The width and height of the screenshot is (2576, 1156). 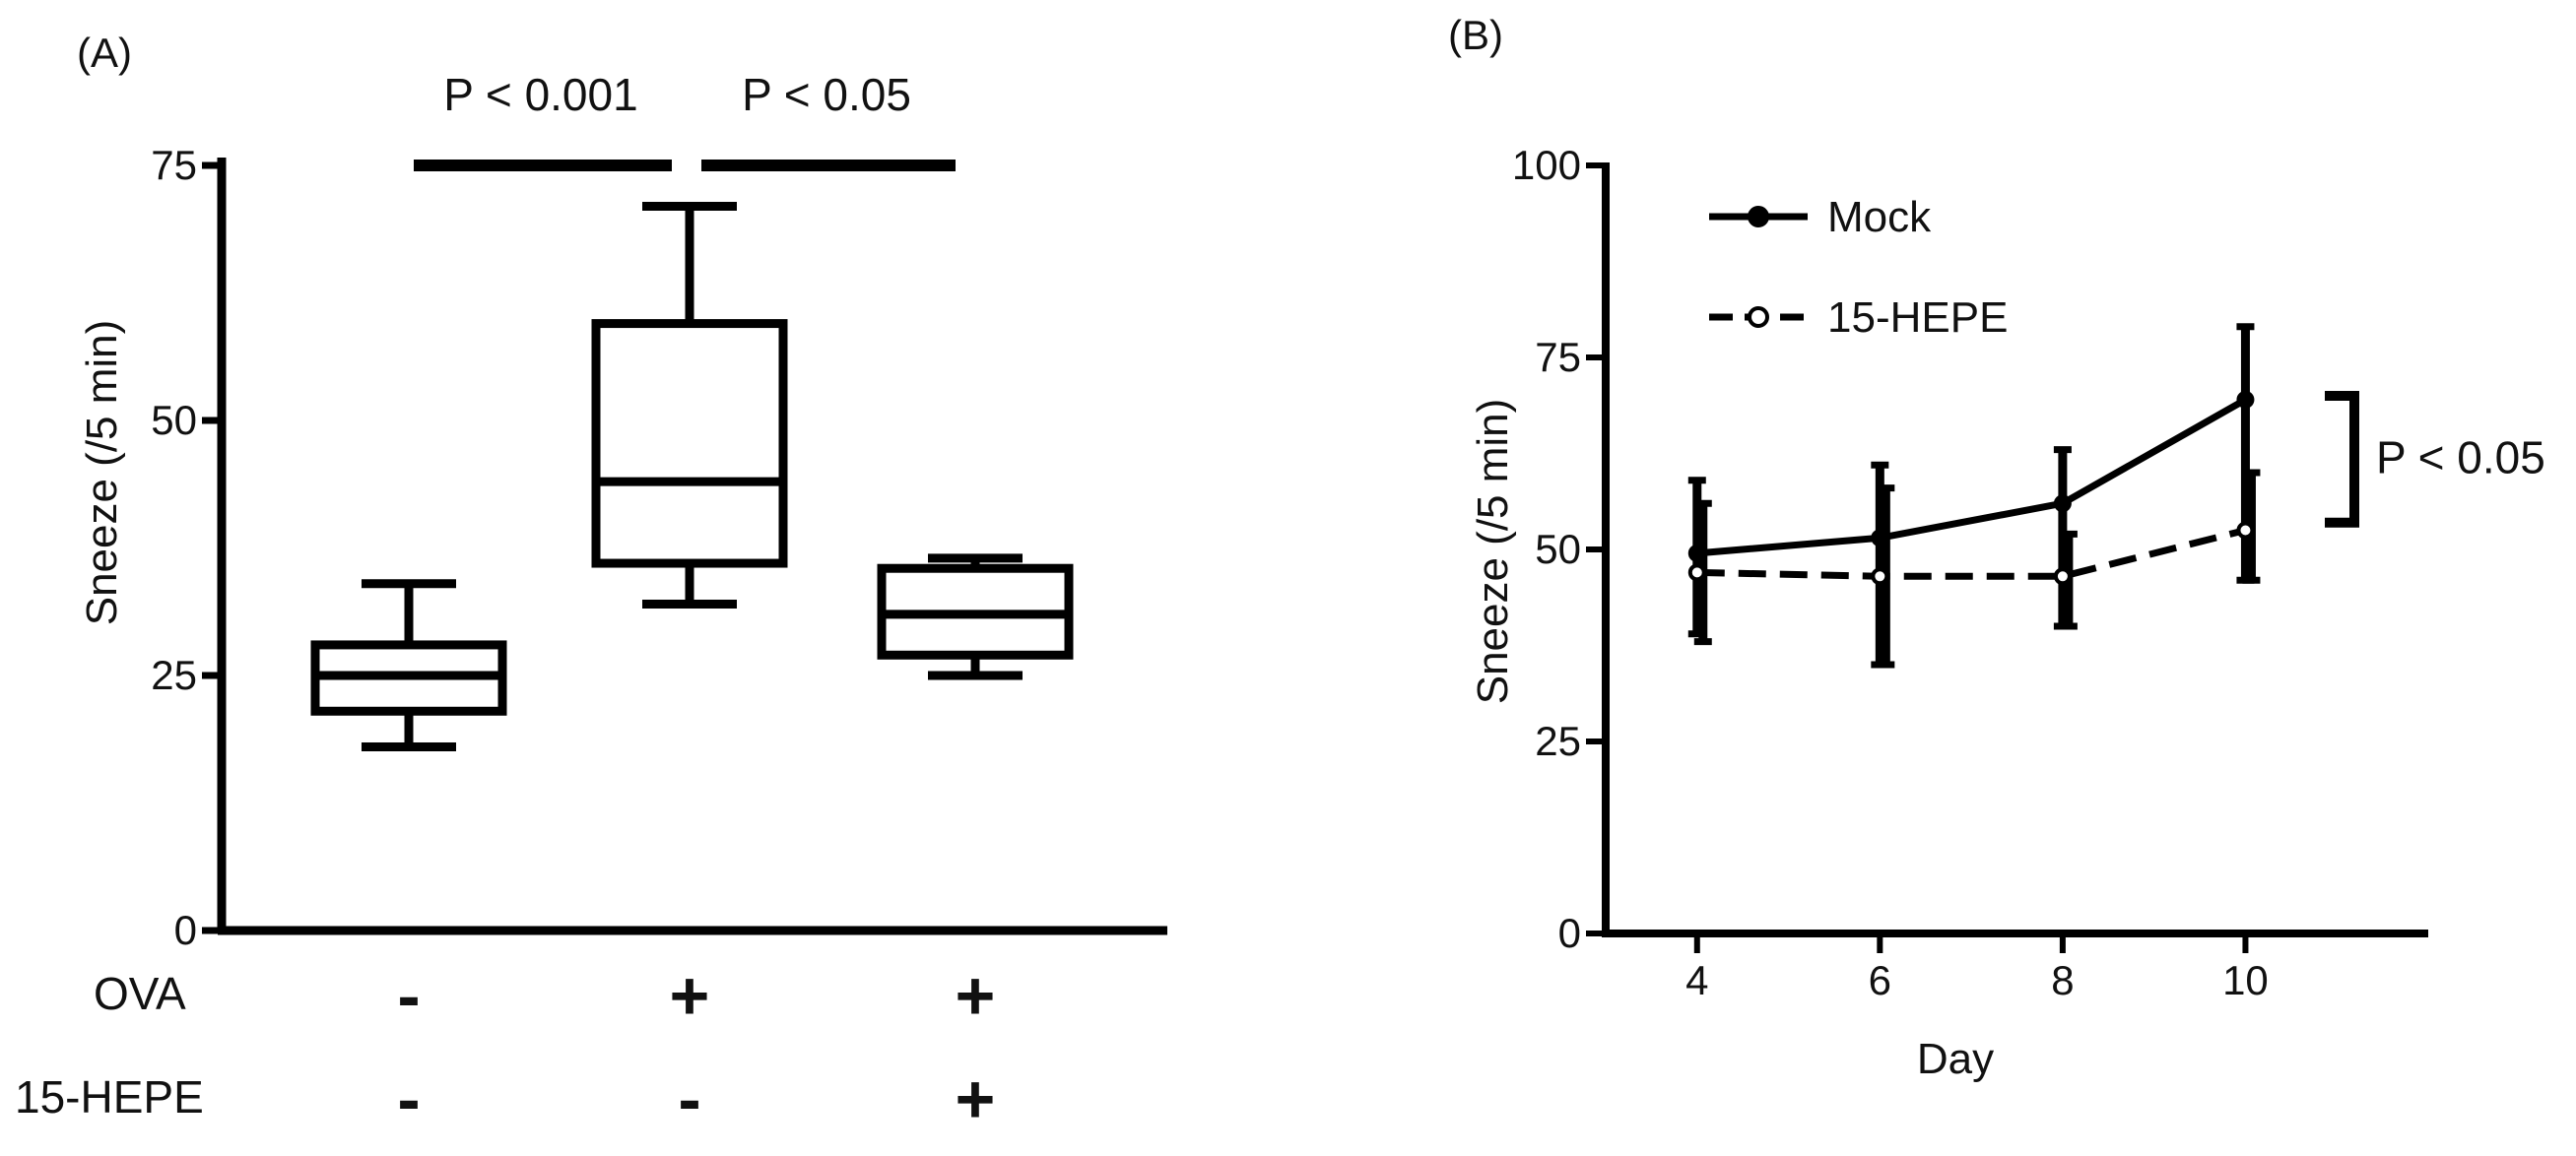 I want to click on panel-a-comparisons: P < 0.001 P < 0.05, so click(x=685, y=120).